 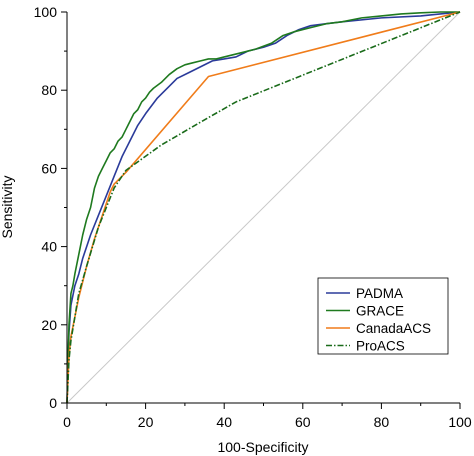 What do you see at coordinates (262, 447) in the screenshot?
I see `x-axis-title: 100-Specificity` at bounding box center [262, 447].